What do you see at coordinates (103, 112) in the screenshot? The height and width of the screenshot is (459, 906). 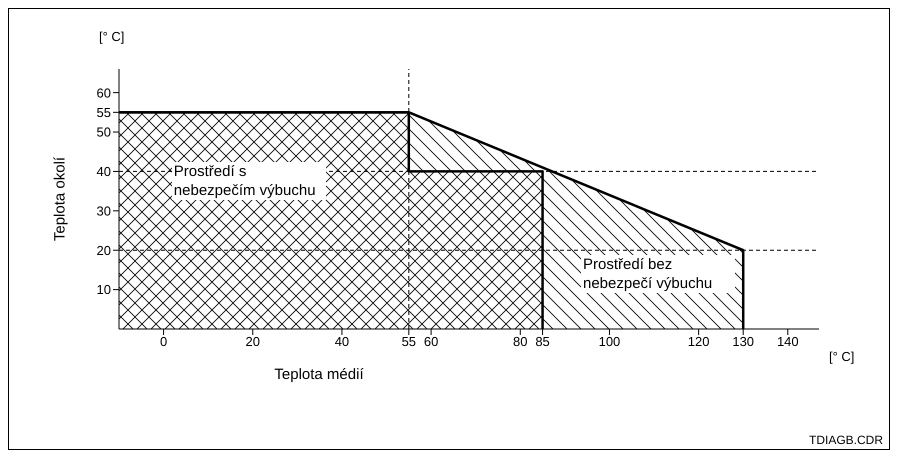 I see `y-tick-label: 55` at bounding box center [103, 112].